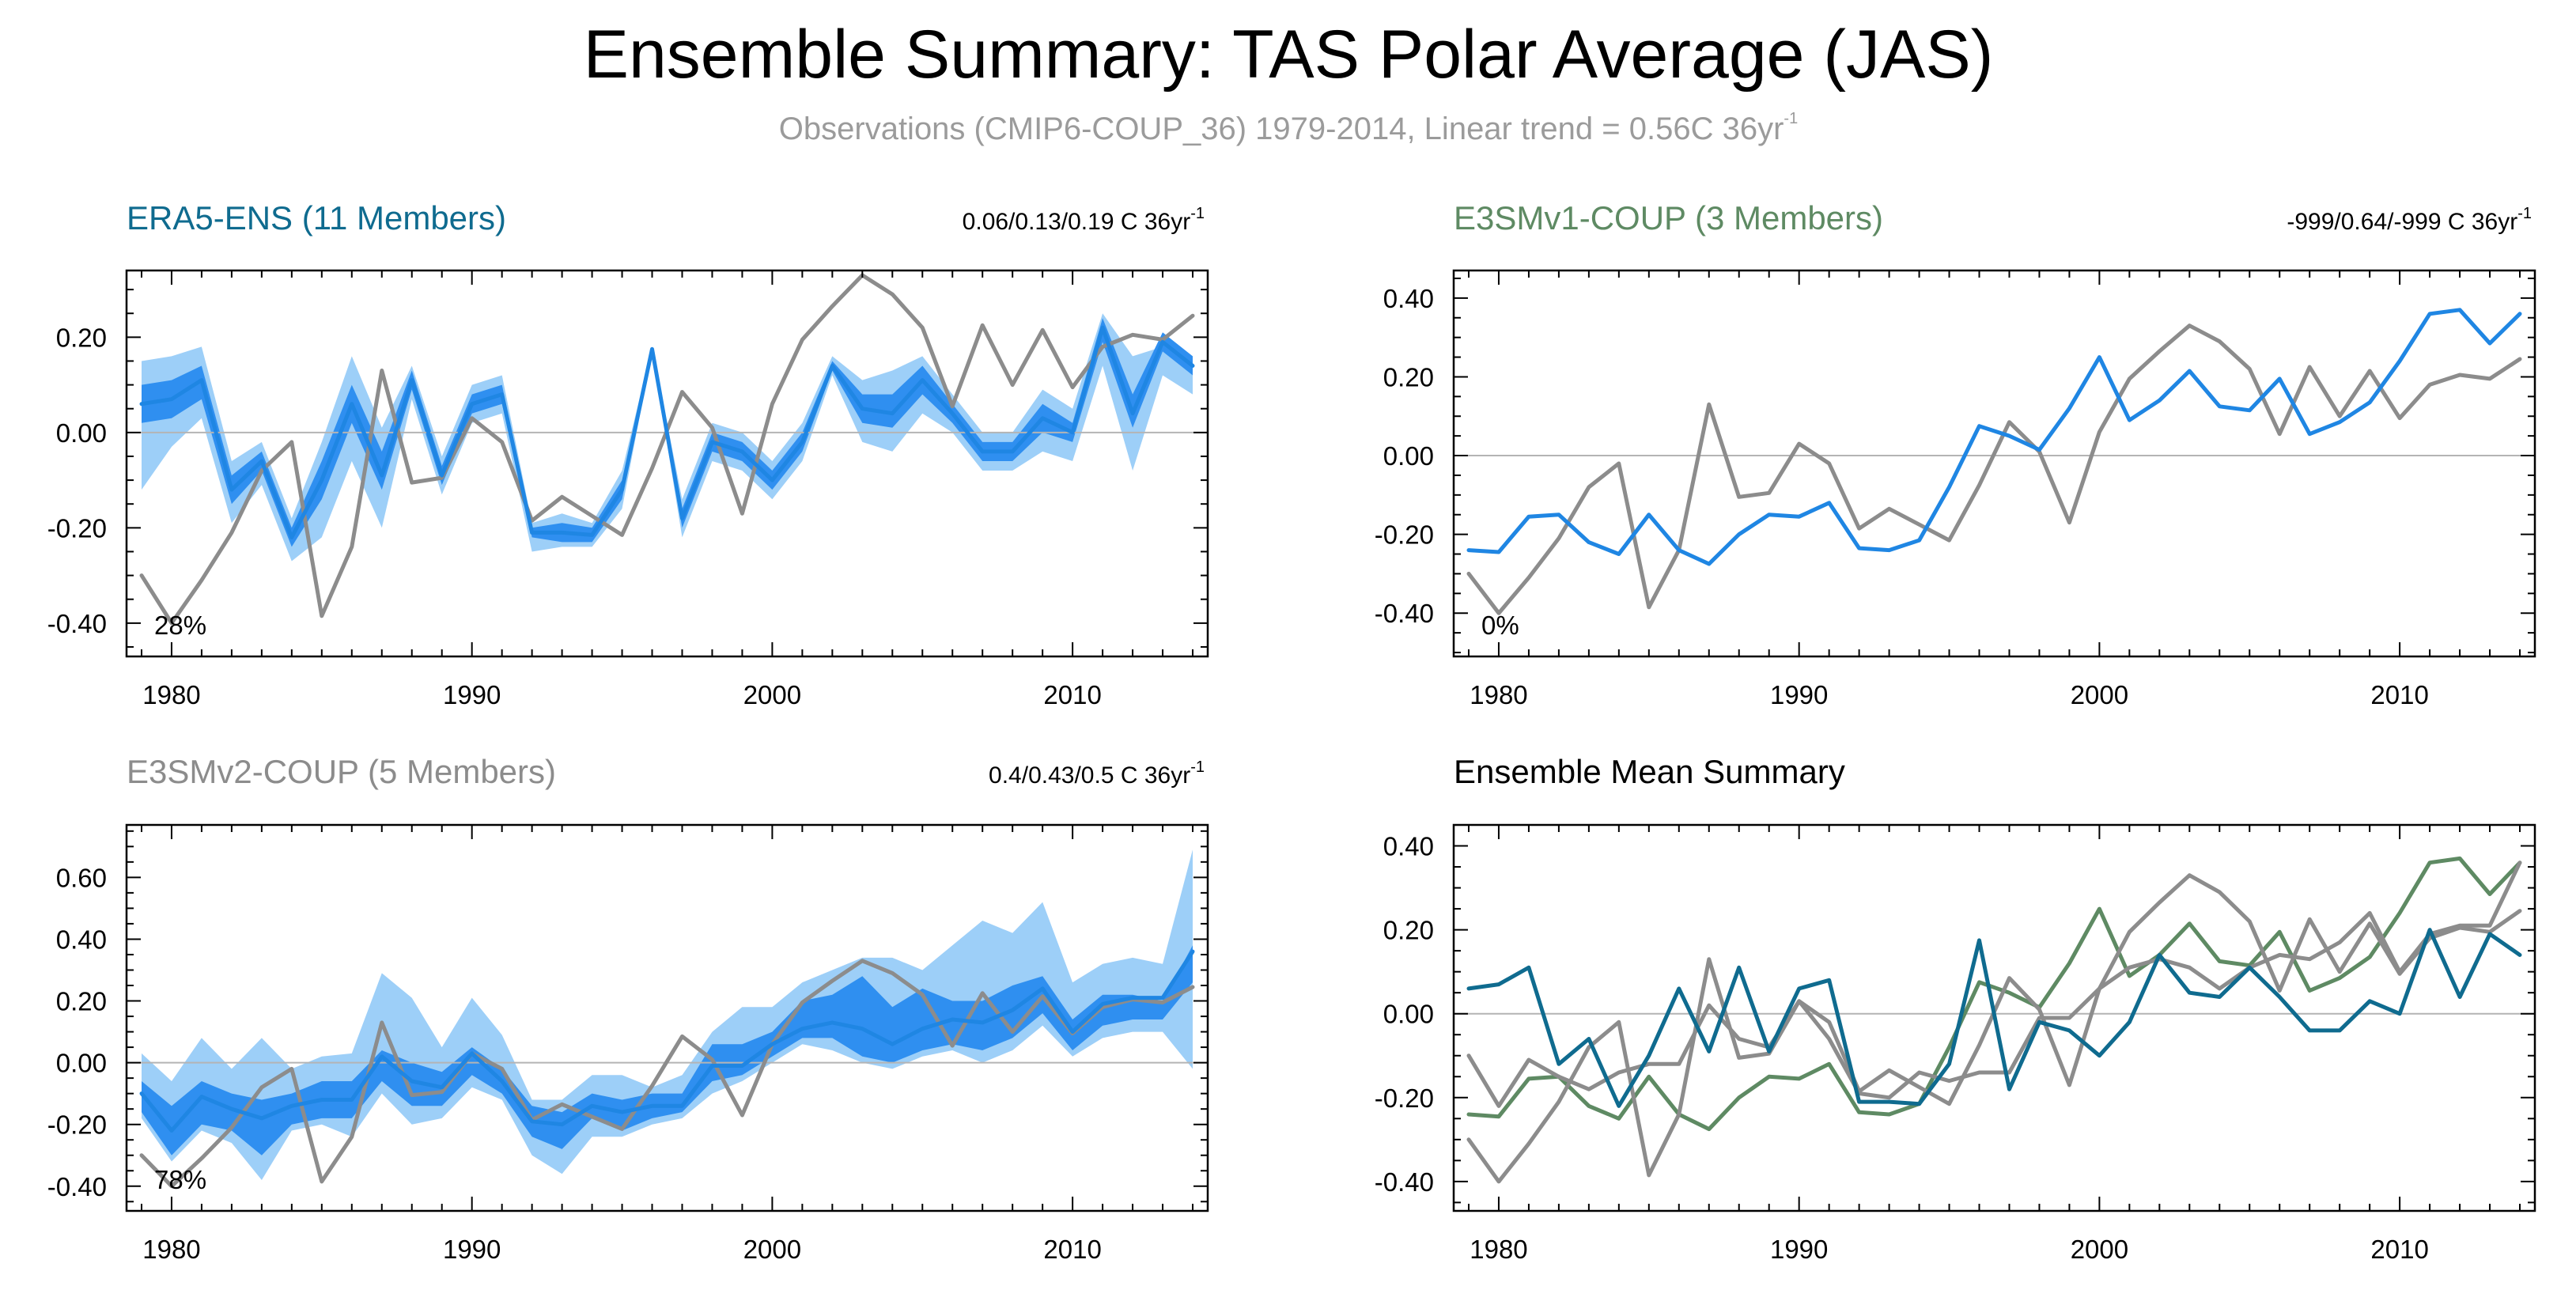 The width and height of the screenshot is (2576, 1305). I want to click on panel-title: E3SMv2-COUP (5 Members), so click(341, 771).